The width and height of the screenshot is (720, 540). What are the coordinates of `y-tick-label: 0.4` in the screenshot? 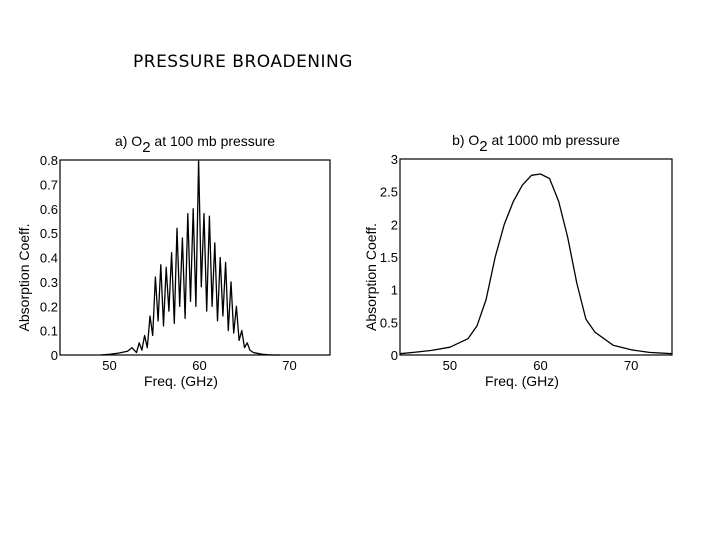 It's located at (49, 258).